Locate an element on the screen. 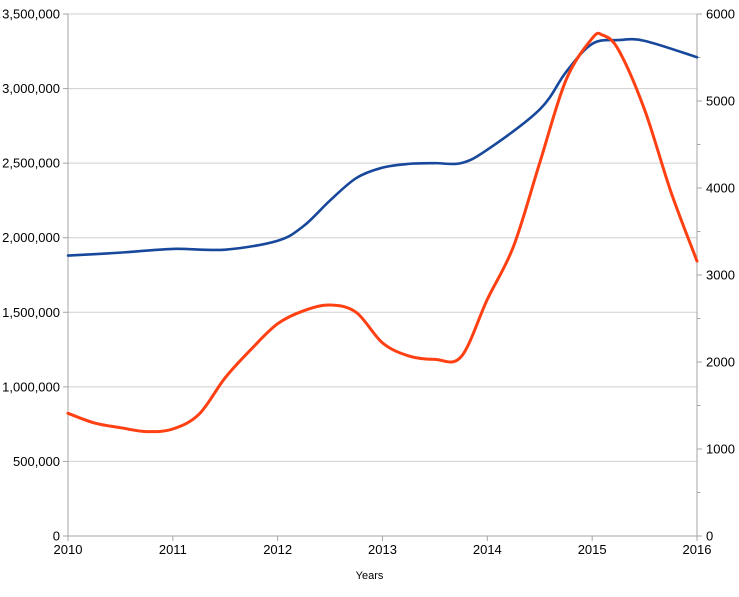 The height and width of the screenshot is (597, 739). x-axis-label: 2012 is located at coordinates (277, 549).